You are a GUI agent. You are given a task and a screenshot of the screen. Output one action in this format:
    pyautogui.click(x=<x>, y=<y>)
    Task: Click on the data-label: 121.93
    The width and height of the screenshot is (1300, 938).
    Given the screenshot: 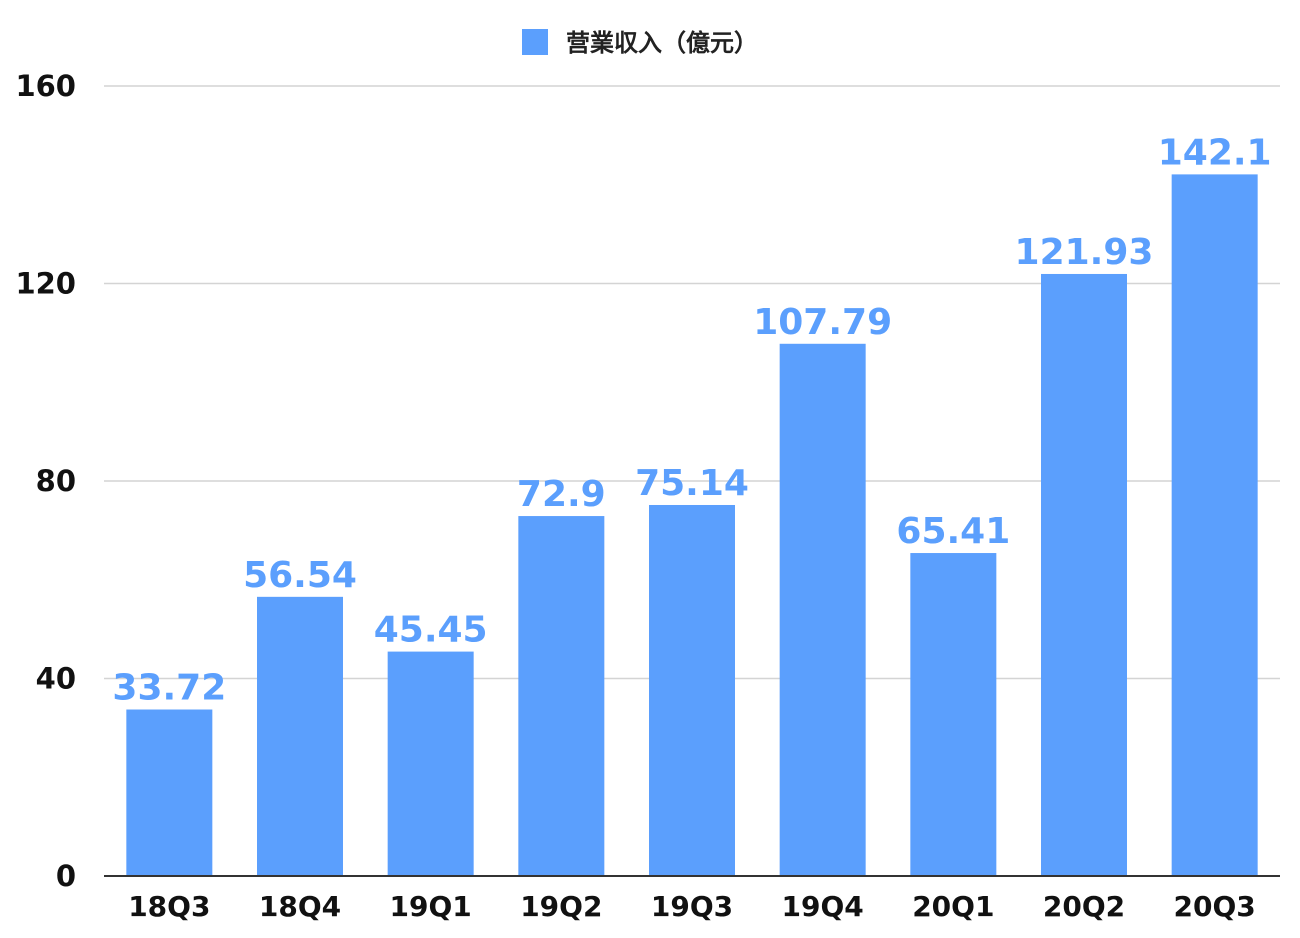 What is the action you would take?
    pyautogui.click(x=1084, y=252)
    